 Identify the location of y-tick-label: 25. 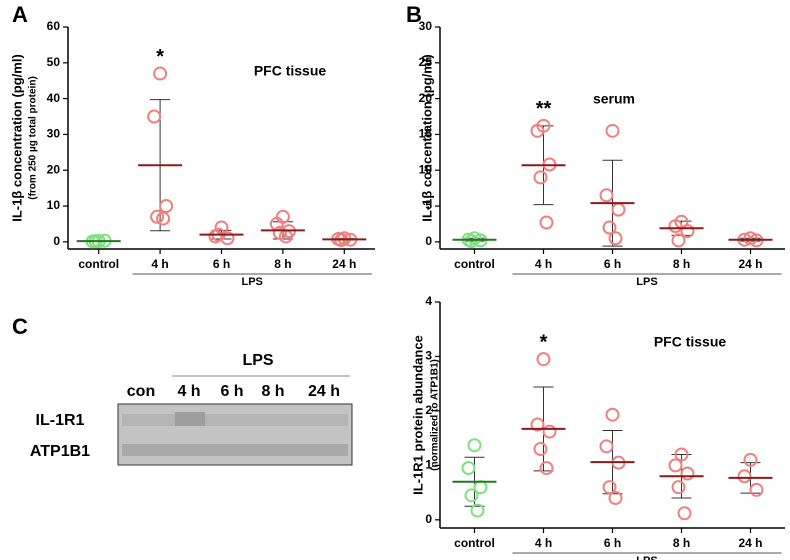
(426, 62).